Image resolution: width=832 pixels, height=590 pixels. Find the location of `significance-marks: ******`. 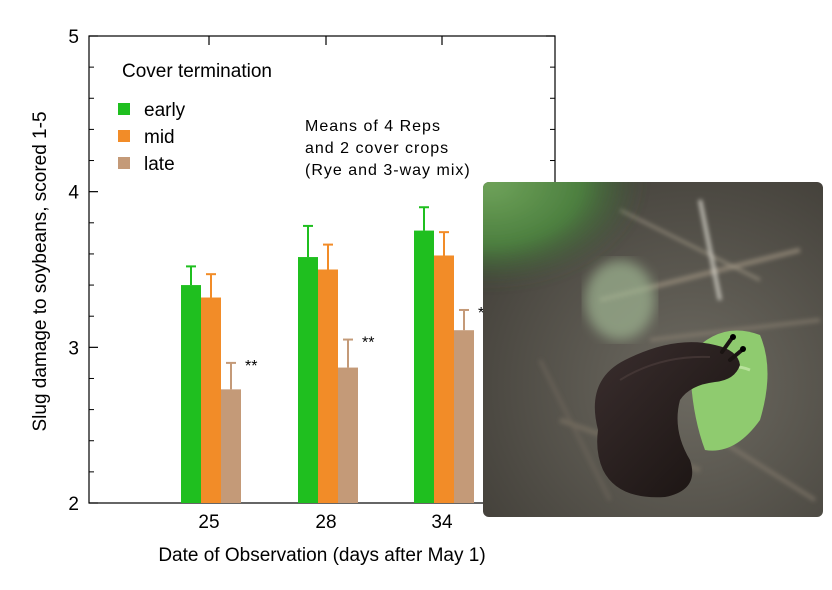

significance-marks: ****** is located at coordinates (367, 340).